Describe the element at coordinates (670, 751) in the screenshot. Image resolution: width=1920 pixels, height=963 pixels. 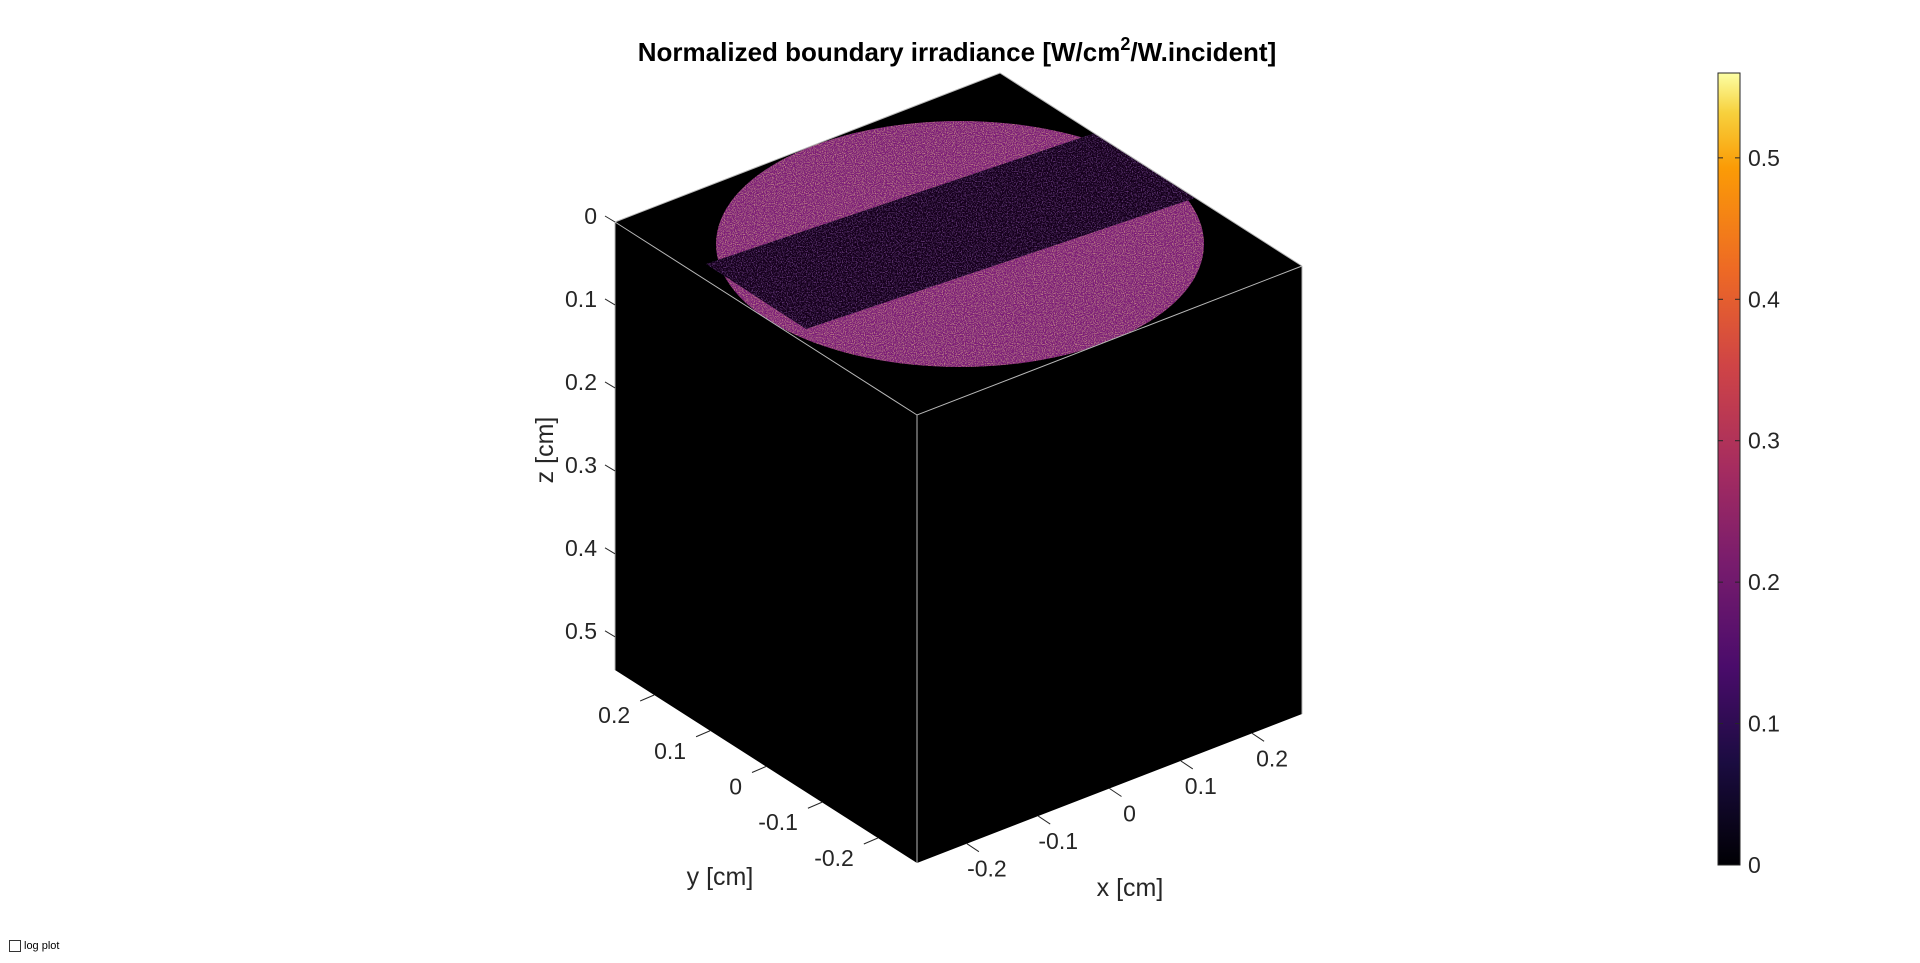
I see `y-tick-label: 0.1` at that location.